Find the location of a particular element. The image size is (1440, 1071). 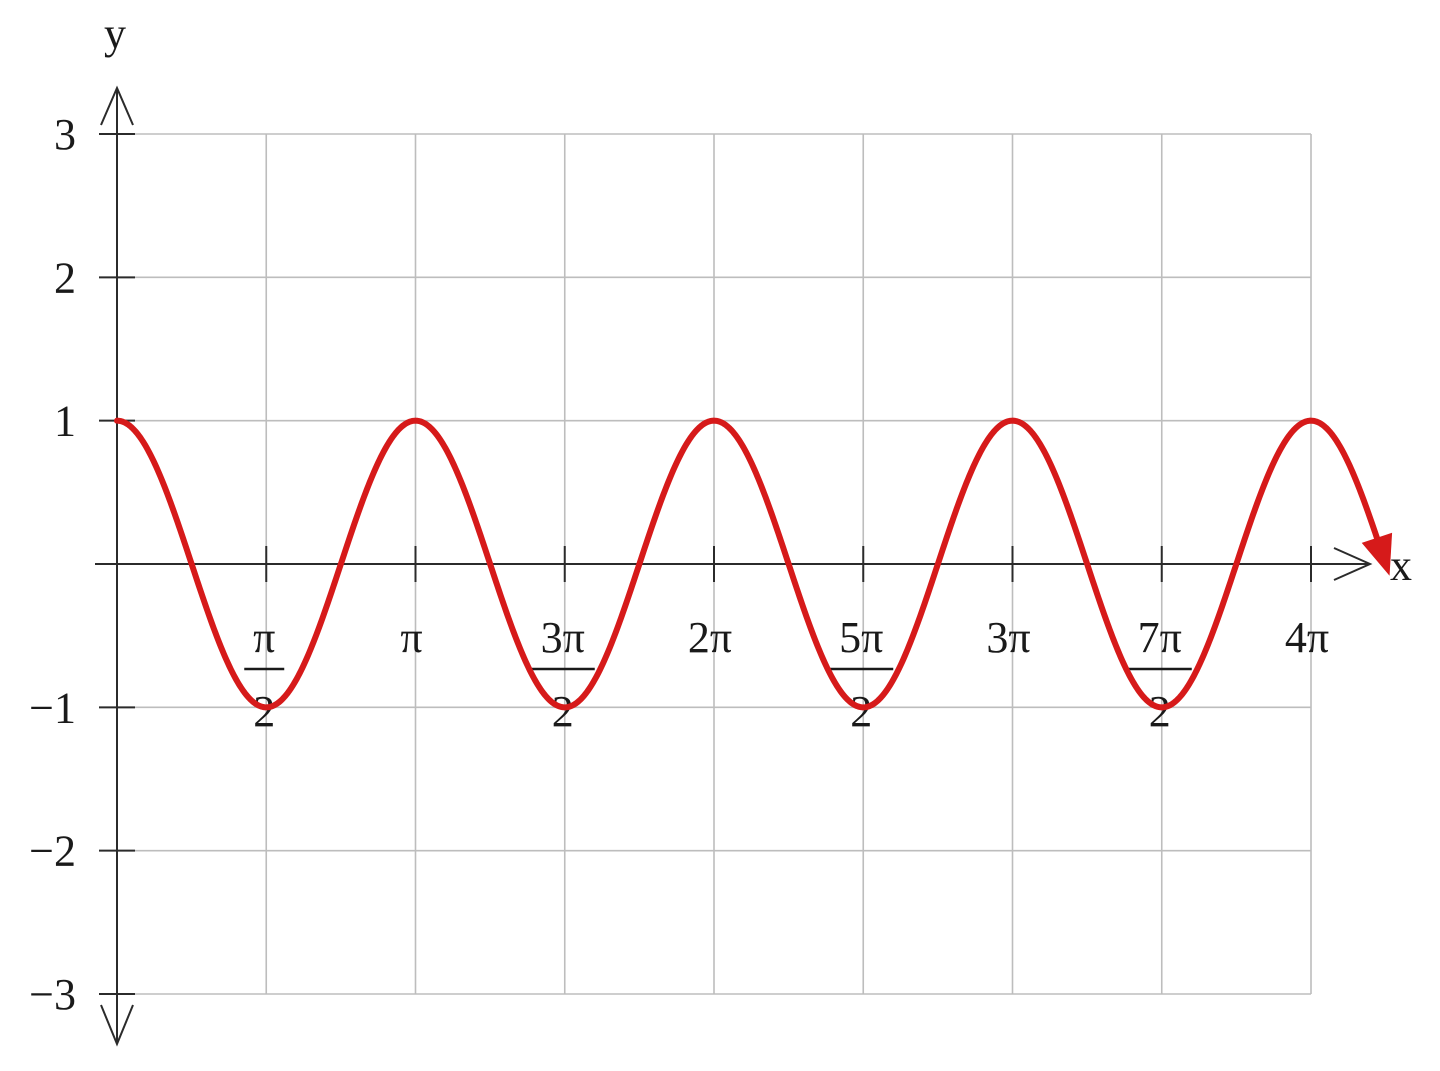

x-tick-label: 5π 2 is located at coordinates (861, 674).